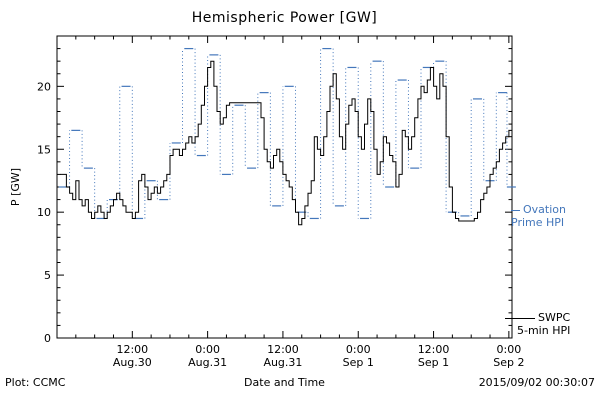  Describe the element at coordinates (35, 382) in the screenshot. I see `plot-source-text: Plot: CCMC` at that location.